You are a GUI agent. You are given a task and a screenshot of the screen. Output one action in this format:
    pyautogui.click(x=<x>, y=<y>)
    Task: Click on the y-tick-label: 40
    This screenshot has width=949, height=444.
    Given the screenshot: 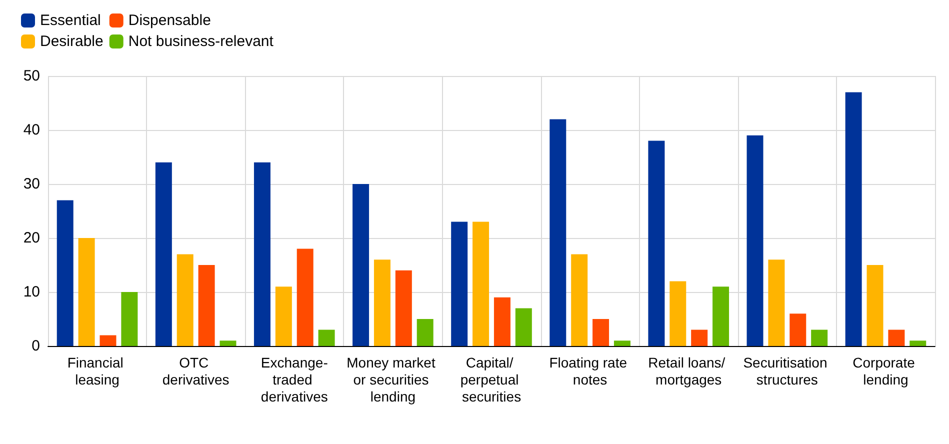 What is the action you would take?
    pyautogui.click(x=31, y=130)
    